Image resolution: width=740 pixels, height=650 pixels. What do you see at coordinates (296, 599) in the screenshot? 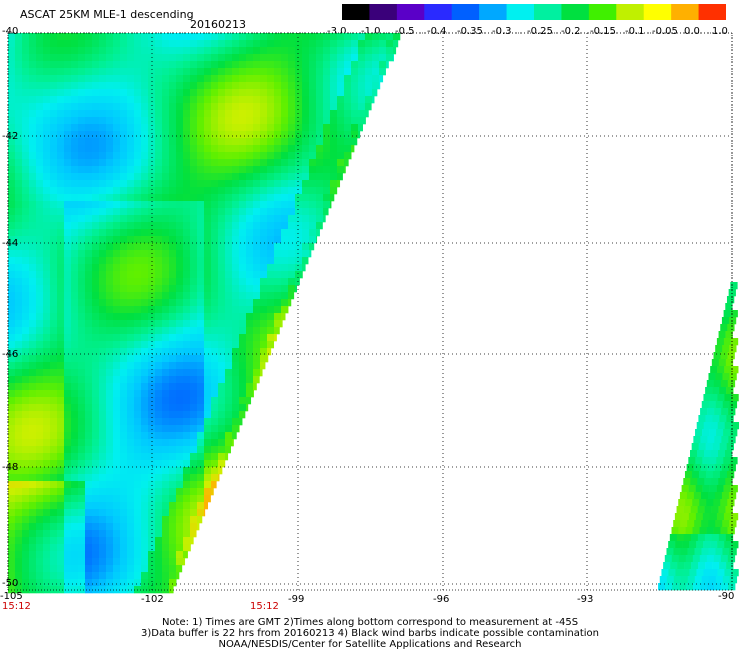
I see `lon-label--99: -99` at bounding box center [296, 599].